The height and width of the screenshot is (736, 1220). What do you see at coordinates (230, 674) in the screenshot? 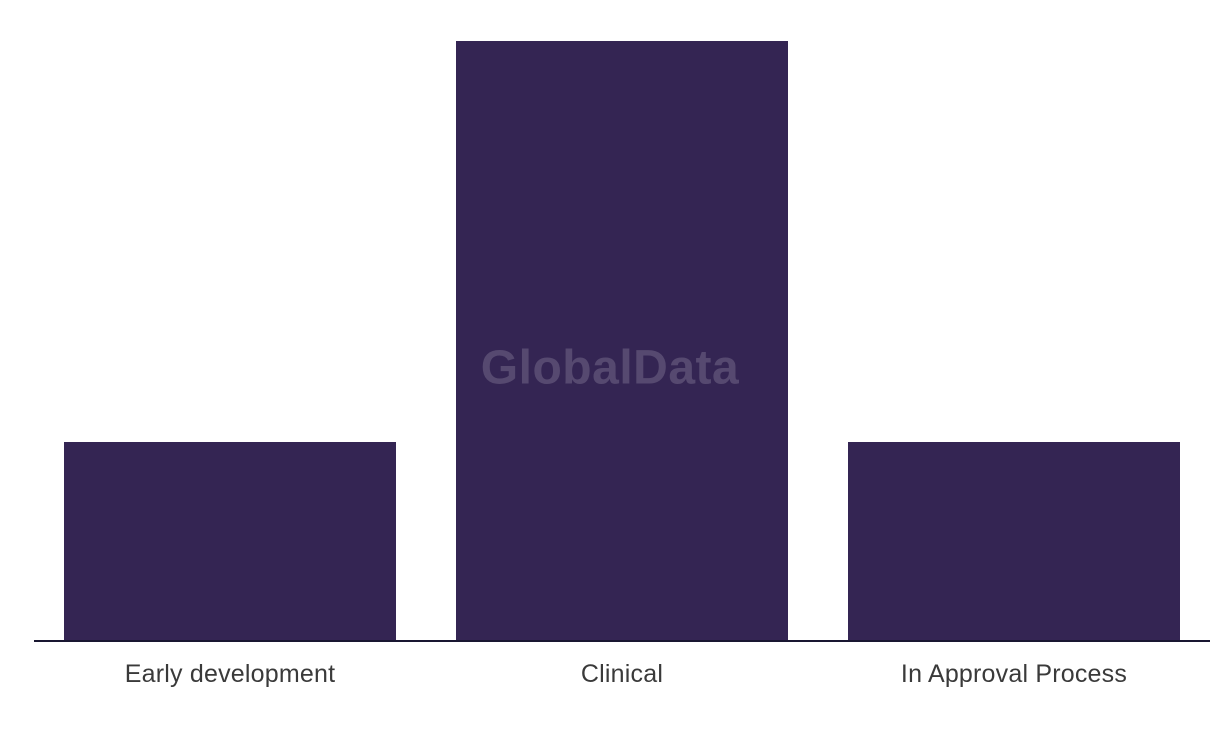
I see `x-axis-label-early-development: Early development` at bounding box center [230, 674].